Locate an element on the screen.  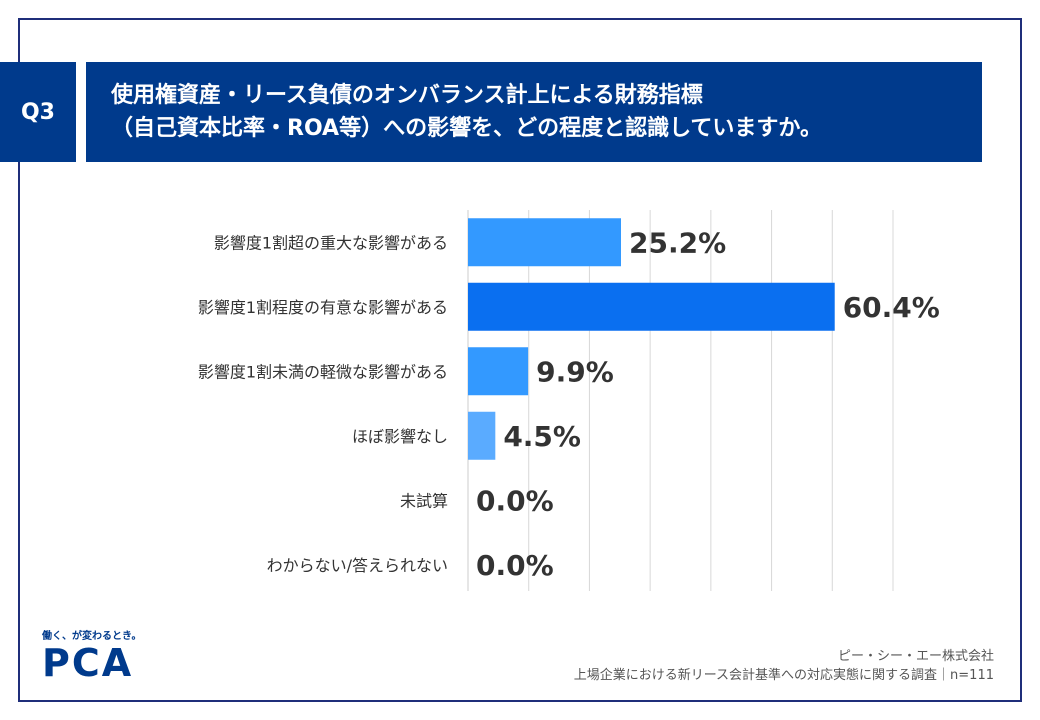
brand-tagline: 働く、が変わるとき。 is located at coordinates (92, 636).